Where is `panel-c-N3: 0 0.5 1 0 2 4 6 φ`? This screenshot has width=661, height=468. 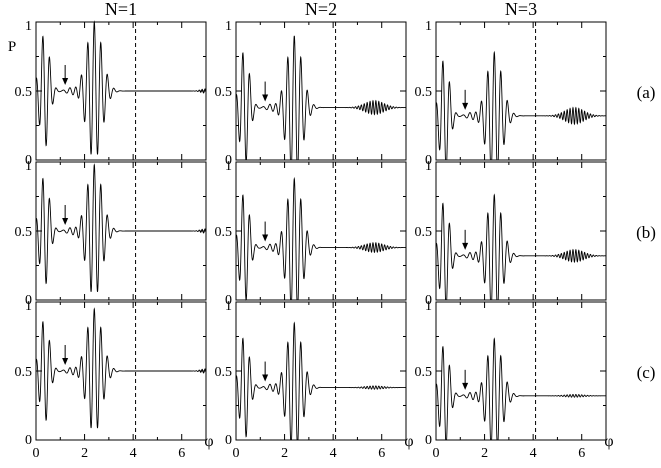 panel-c-N3: 0 0.5 1 0 2 4 6 φ is located at coordinates (514, 380).